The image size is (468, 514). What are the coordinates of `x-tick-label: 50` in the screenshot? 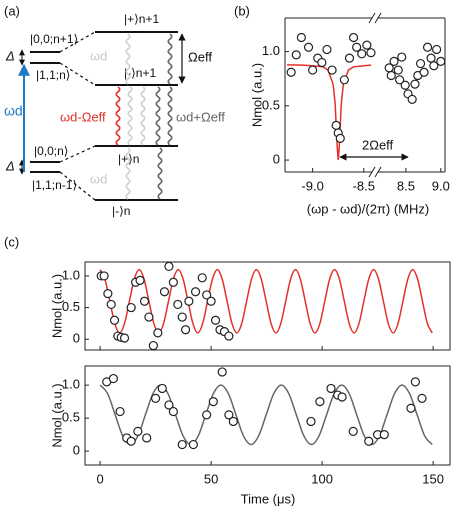 It's located at (211, 478).